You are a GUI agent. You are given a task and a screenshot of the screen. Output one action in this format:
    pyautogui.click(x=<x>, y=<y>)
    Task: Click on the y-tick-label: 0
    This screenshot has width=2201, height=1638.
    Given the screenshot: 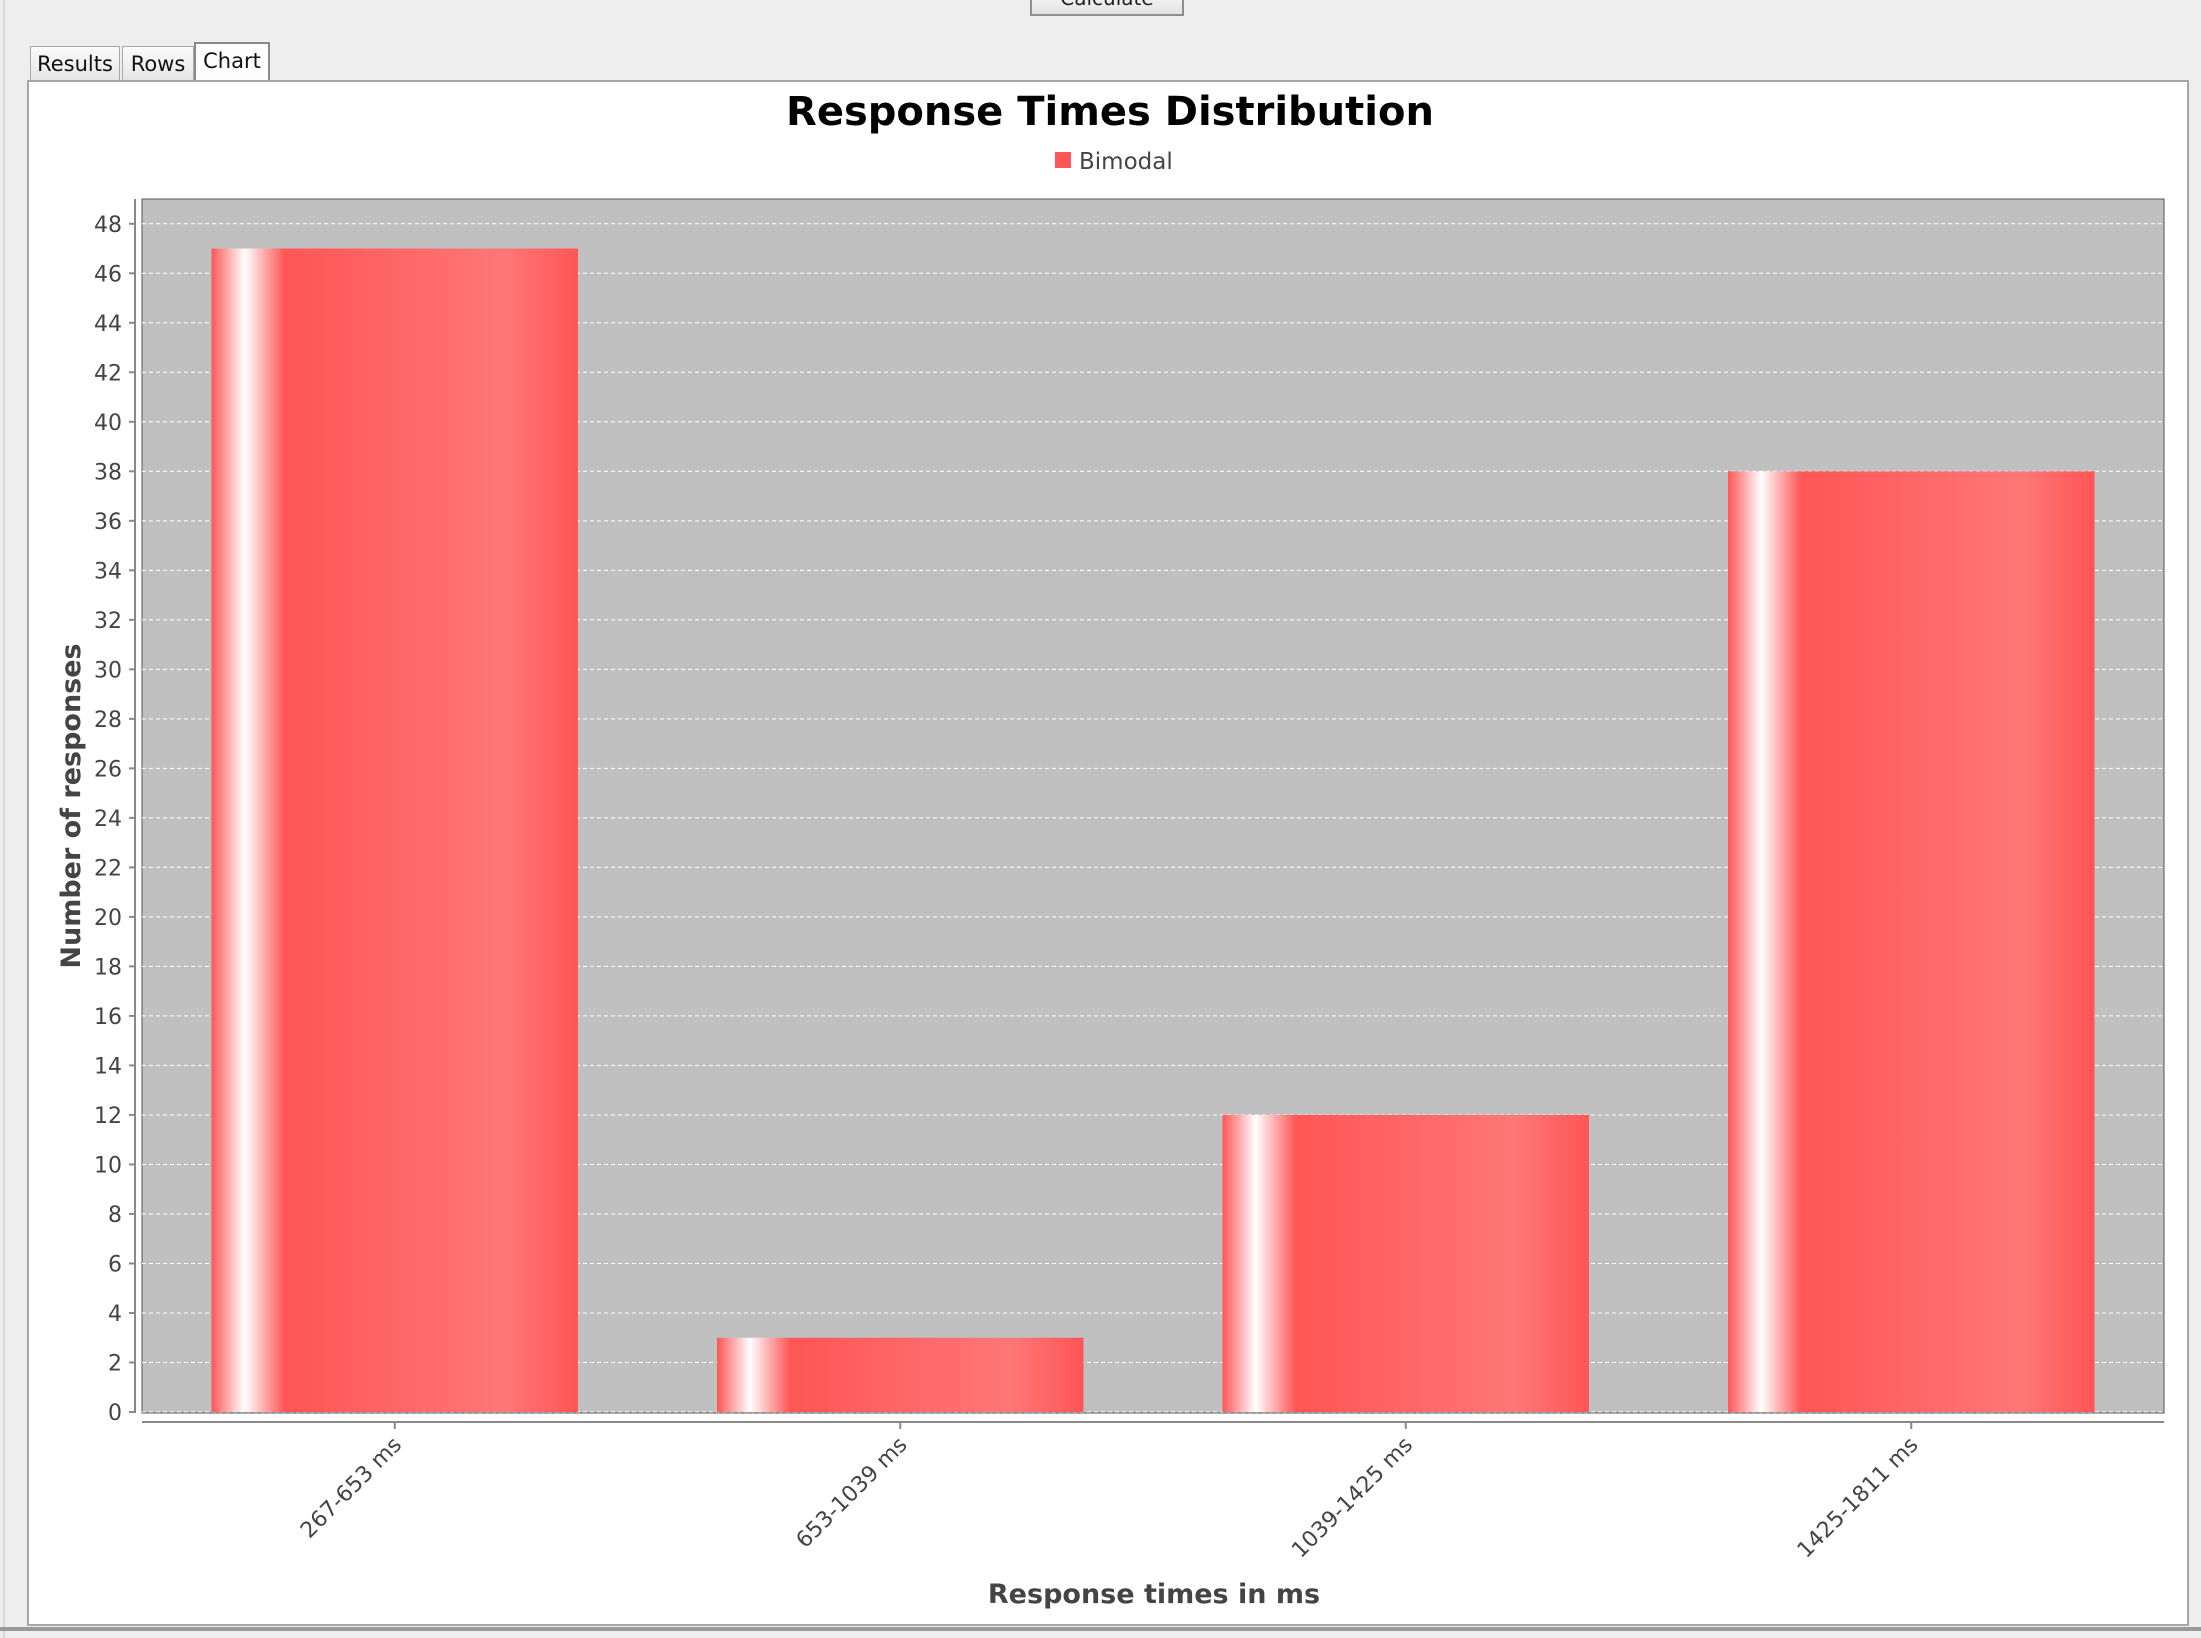 What is the action you would take?
    pyautogui.click(x=115, y=1413)
    